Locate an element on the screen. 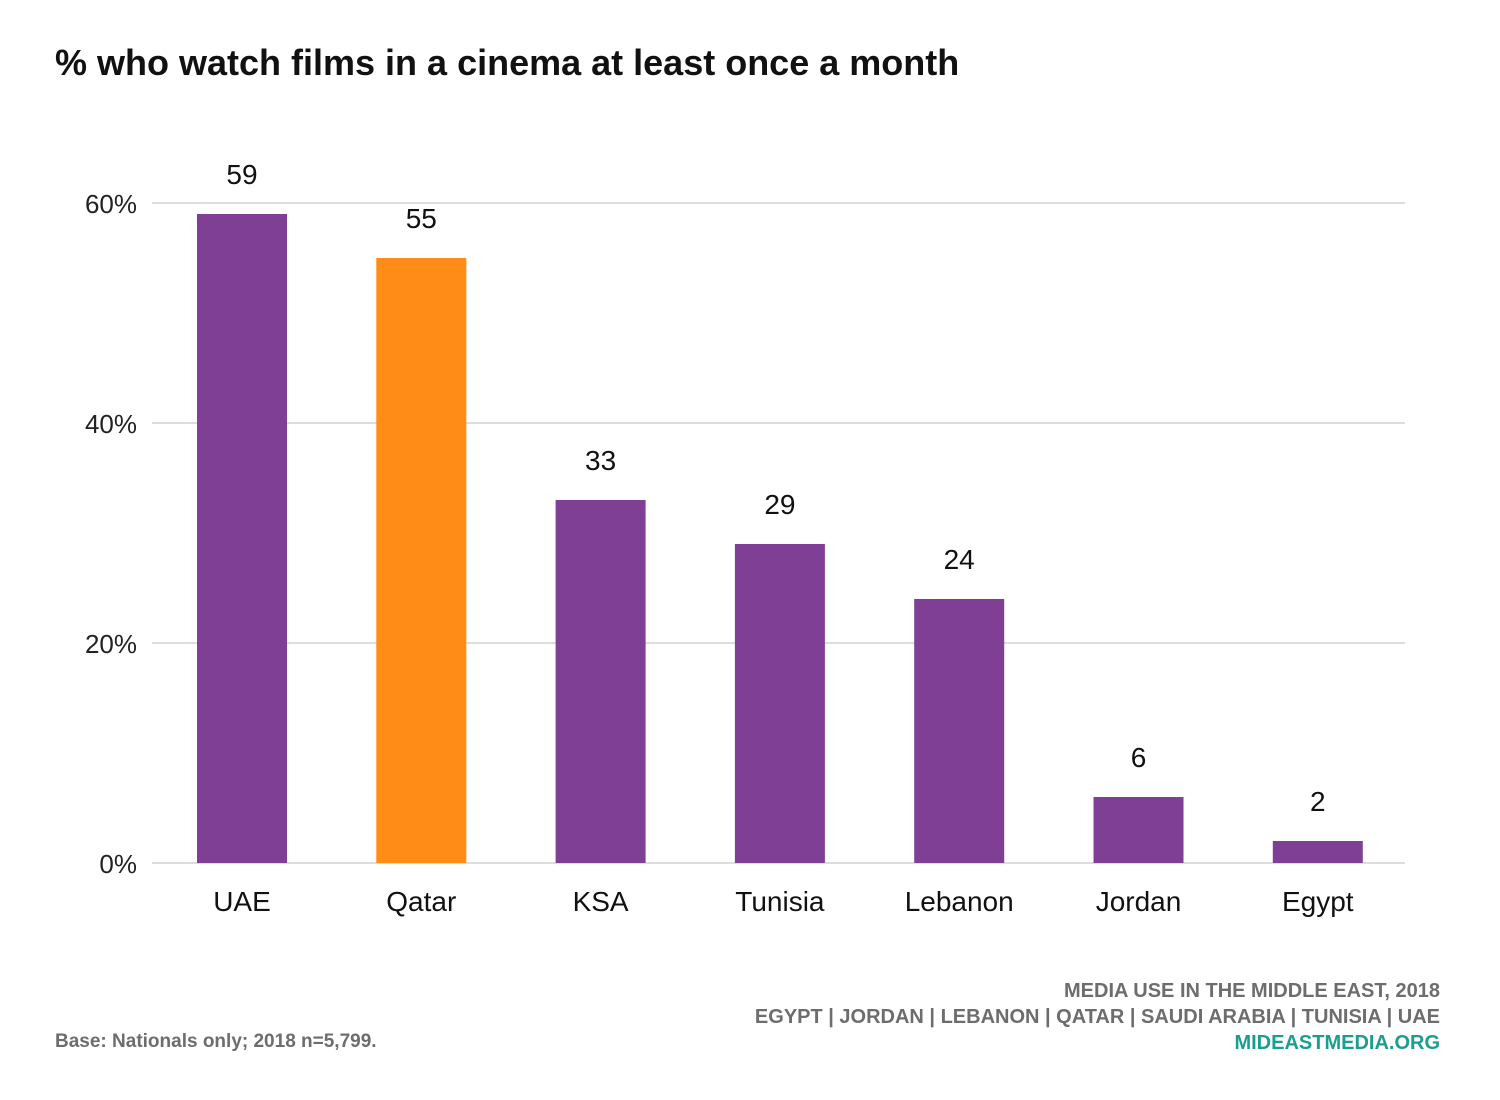 The height and width of the screenshot is (1100, 1500). bar-ksa is located at coordinates (600, 681).